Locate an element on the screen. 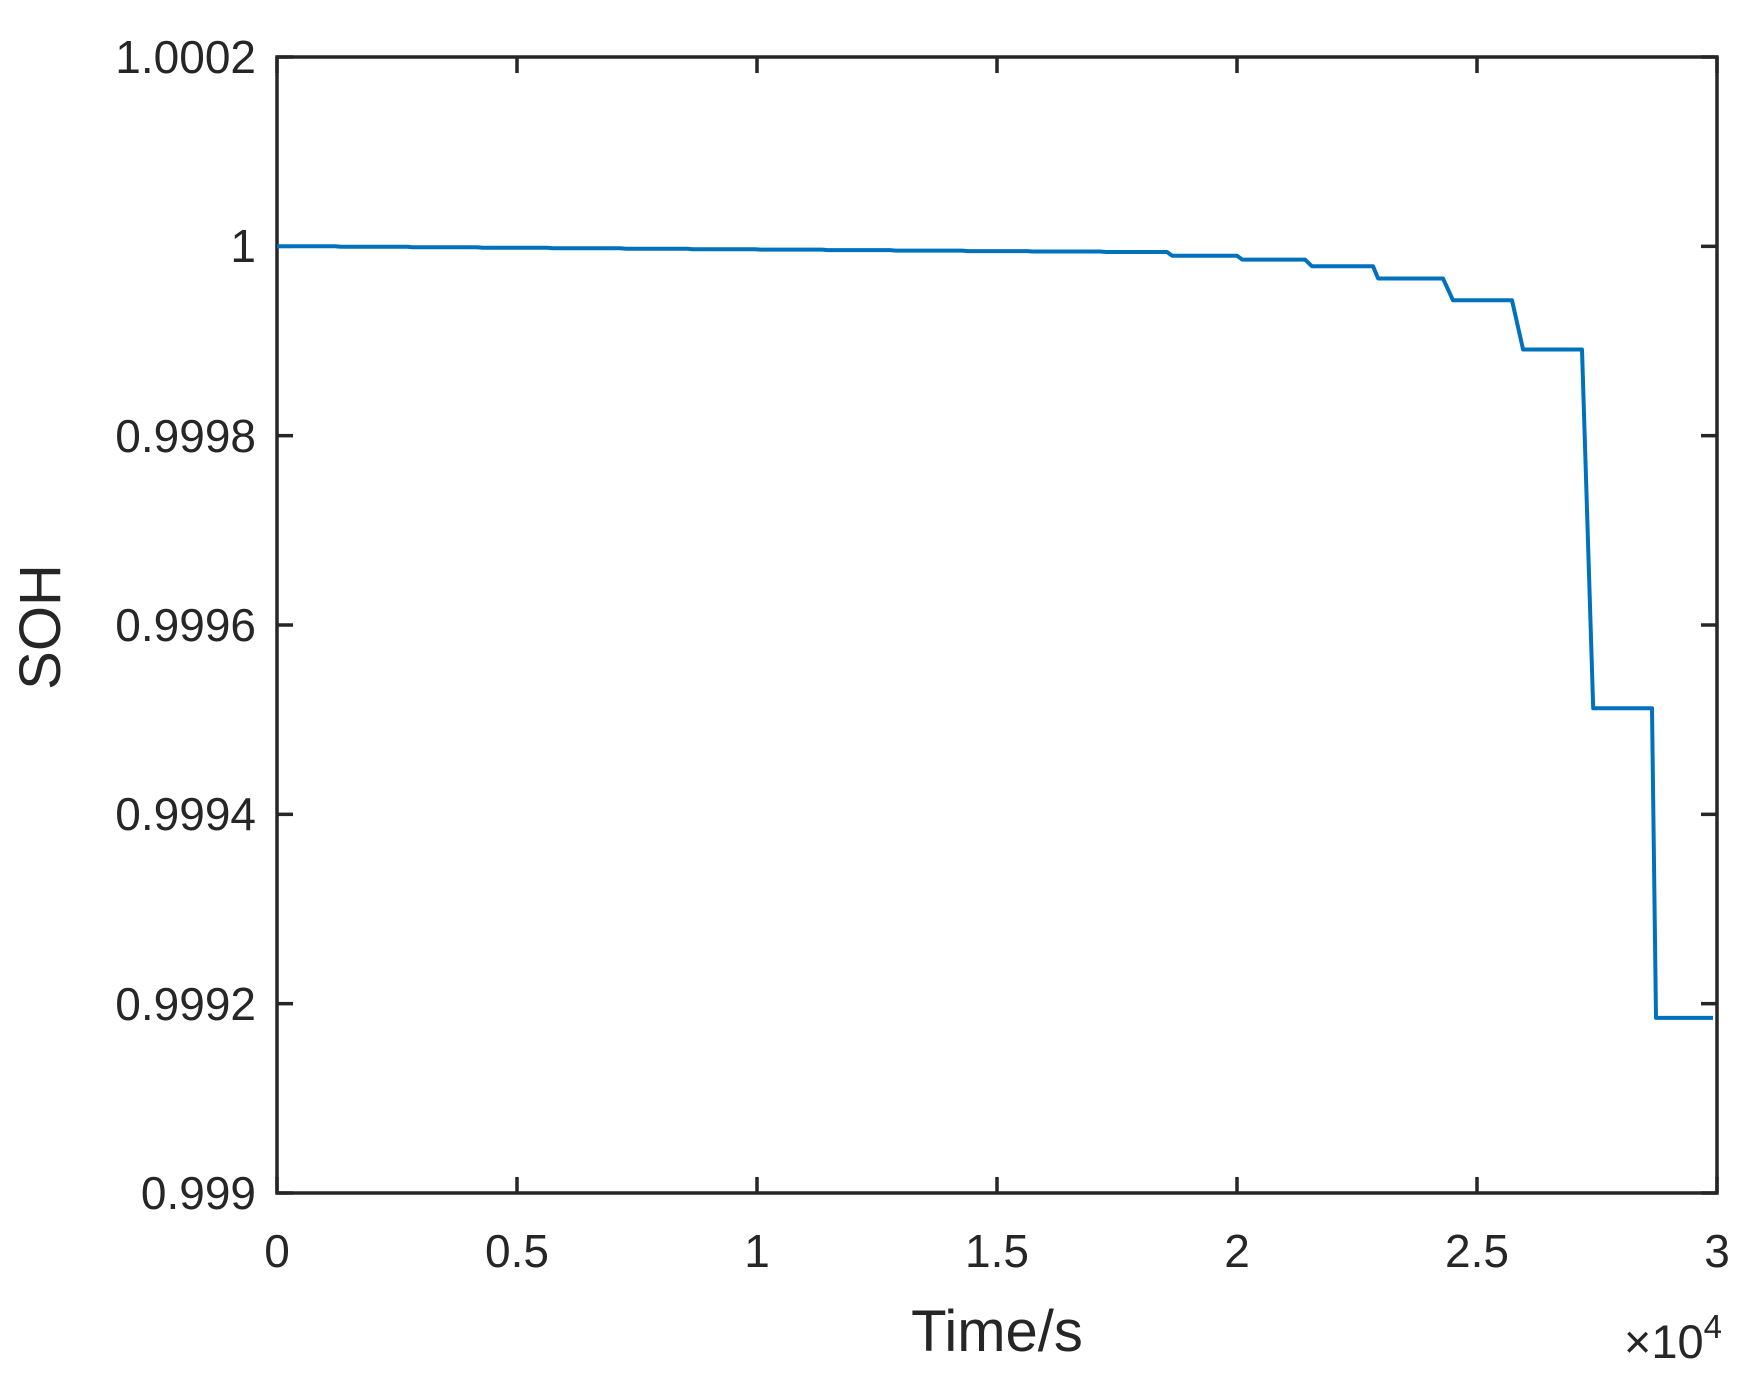 The width and height of the screenshot is (1761, 1388). y-tick-label: 0.9992 is located at coordinates (185, 1003).